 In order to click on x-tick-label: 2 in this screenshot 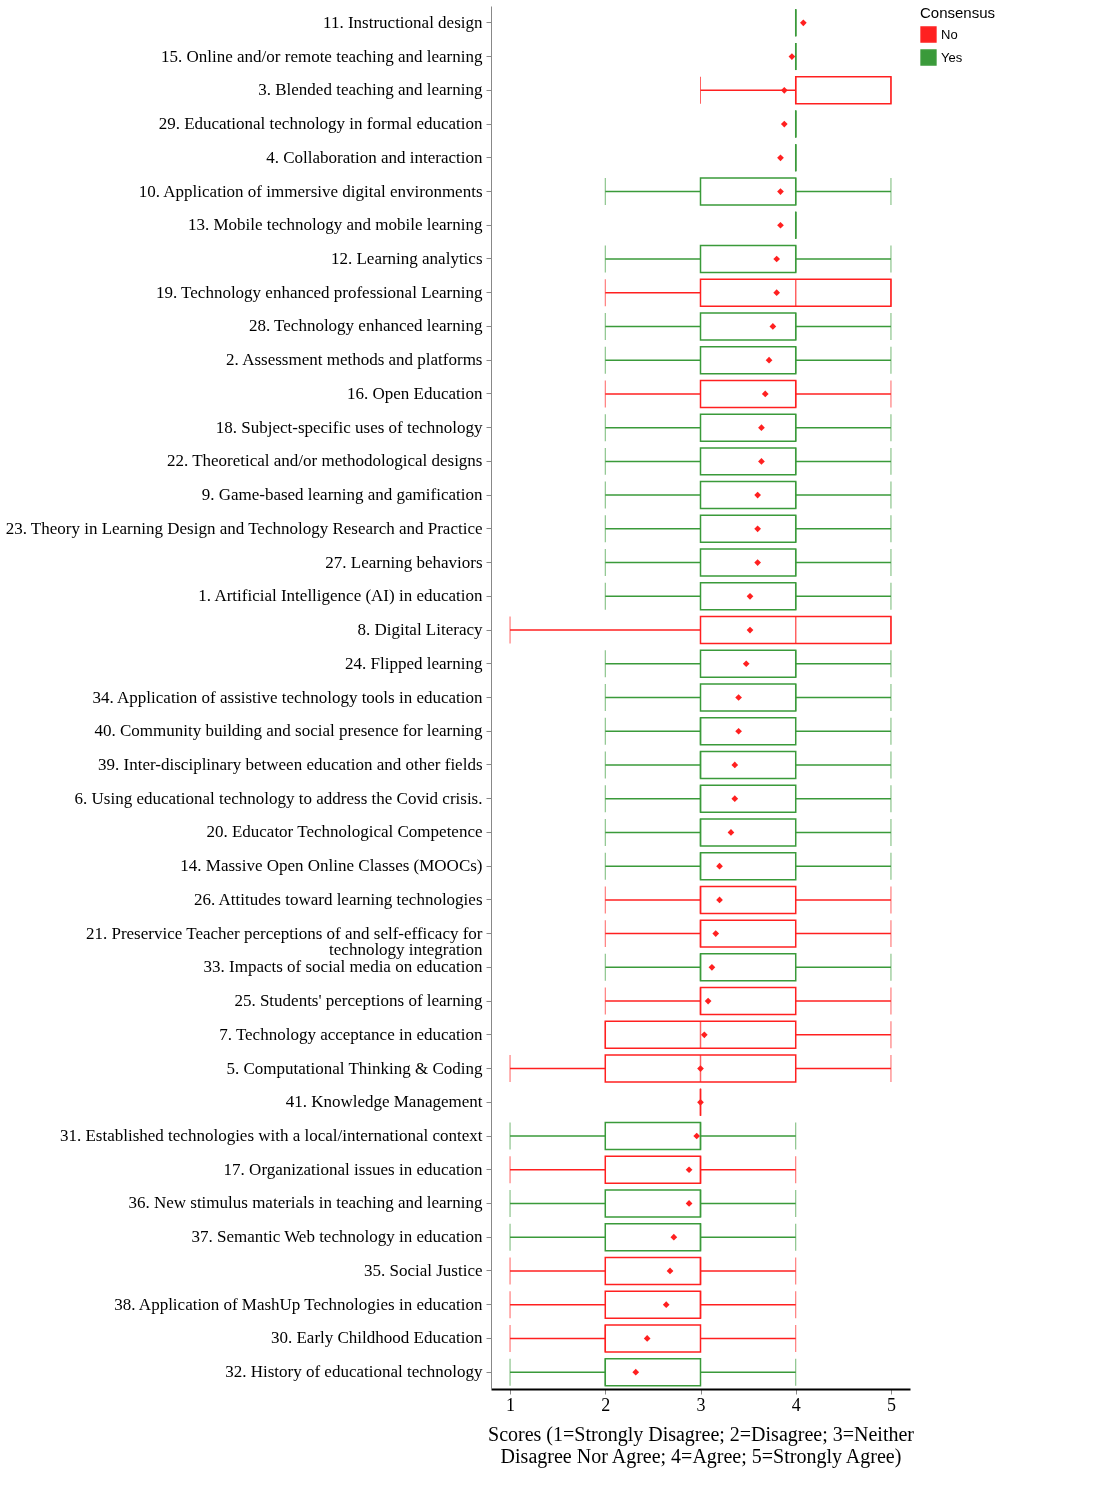, I will do `click(606, 1404)`.